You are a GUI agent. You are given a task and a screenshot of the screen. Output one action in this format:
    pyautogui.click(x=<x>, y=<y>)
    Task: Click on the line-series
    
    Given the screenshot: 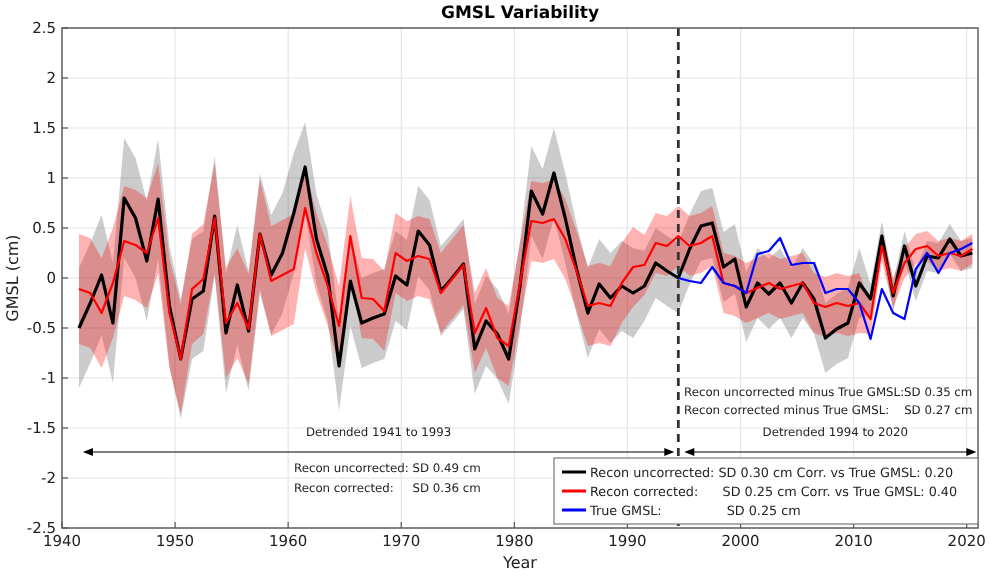 What is the action you would take?
    pyautogui.click(x=825, y=288)
    